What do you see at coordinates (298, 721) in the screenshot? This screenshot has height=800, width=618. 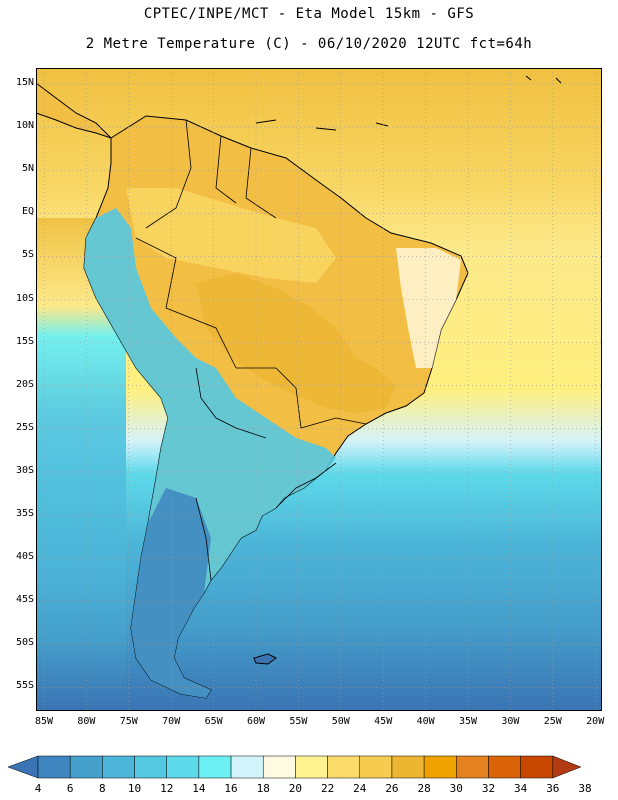 I see `longitude-label: 55W` at bounding box center [298, 721].